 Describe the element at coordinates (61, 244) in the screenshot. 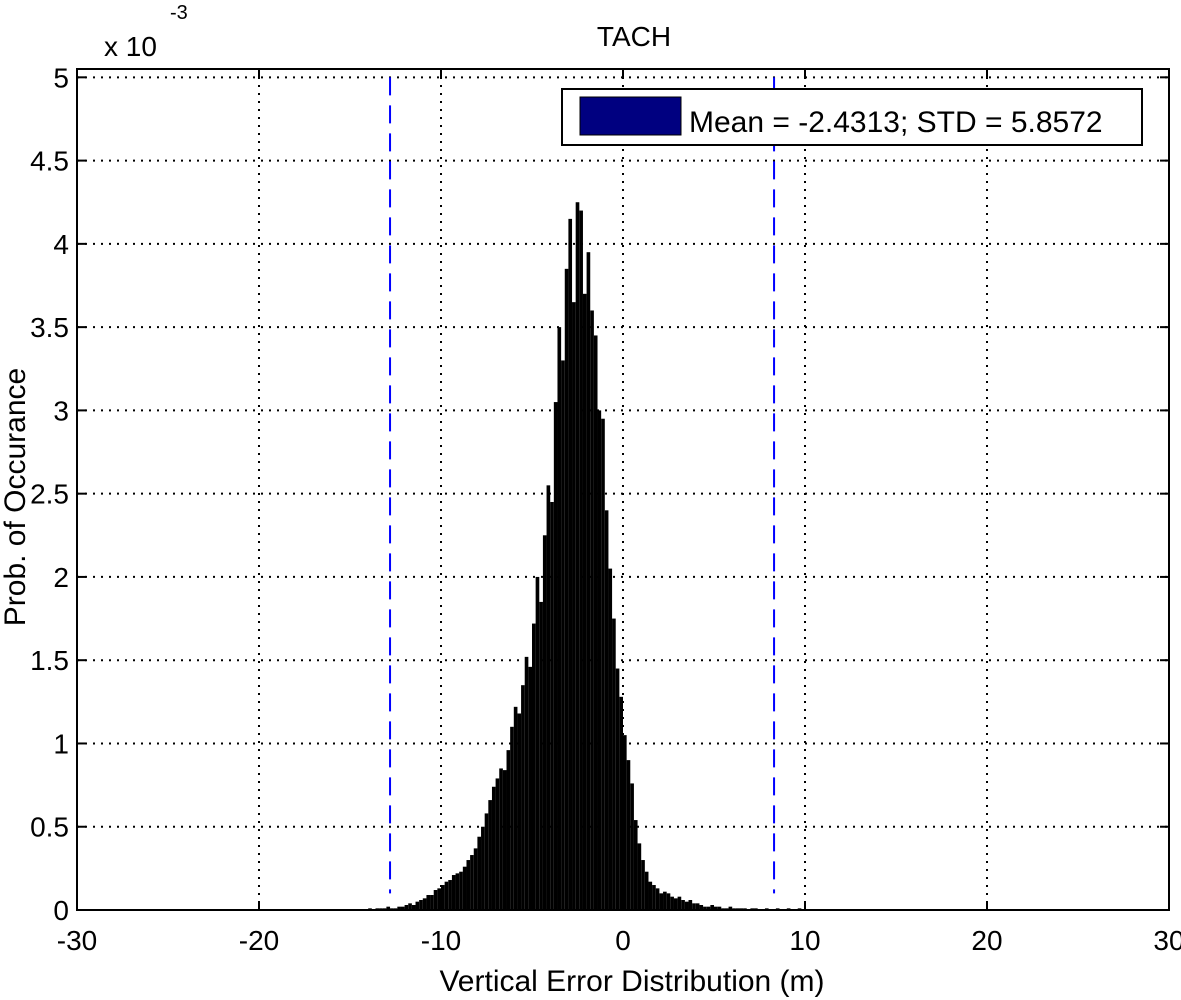

I see `y-tick-label: 4` at that location.